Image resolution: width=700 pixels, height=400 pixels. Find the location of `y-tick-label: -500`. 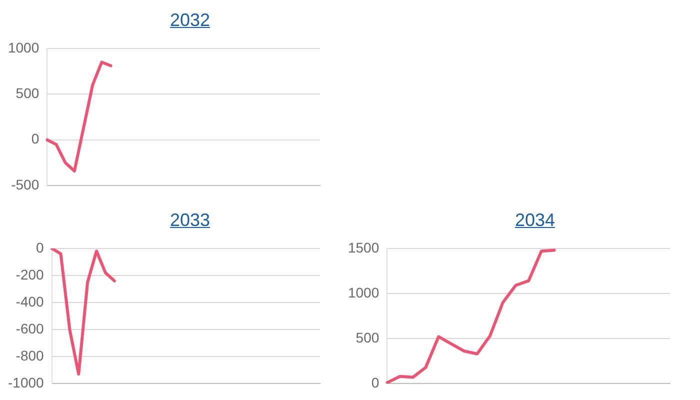

y-tick-label: -500 is located at coordinates (25, 184).